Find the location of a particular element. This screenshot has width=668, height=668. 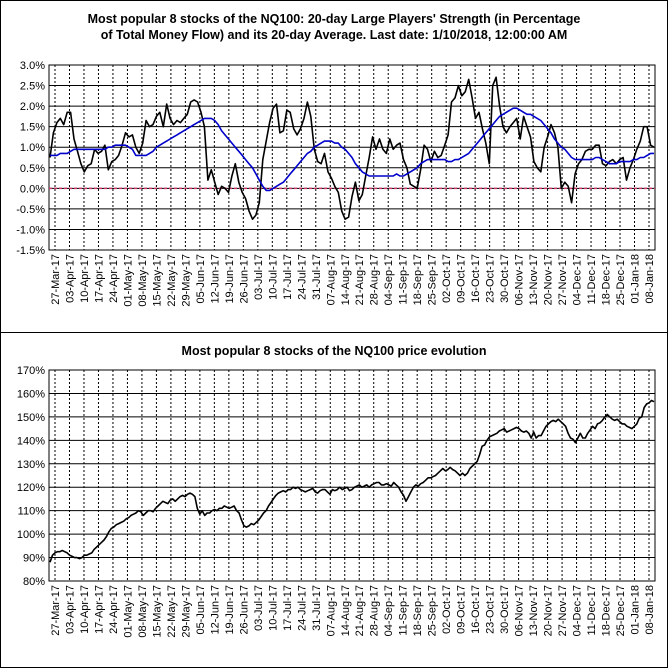

strength-x-tick-label: 02-Oct-17 is located at coordinates (447, 278).